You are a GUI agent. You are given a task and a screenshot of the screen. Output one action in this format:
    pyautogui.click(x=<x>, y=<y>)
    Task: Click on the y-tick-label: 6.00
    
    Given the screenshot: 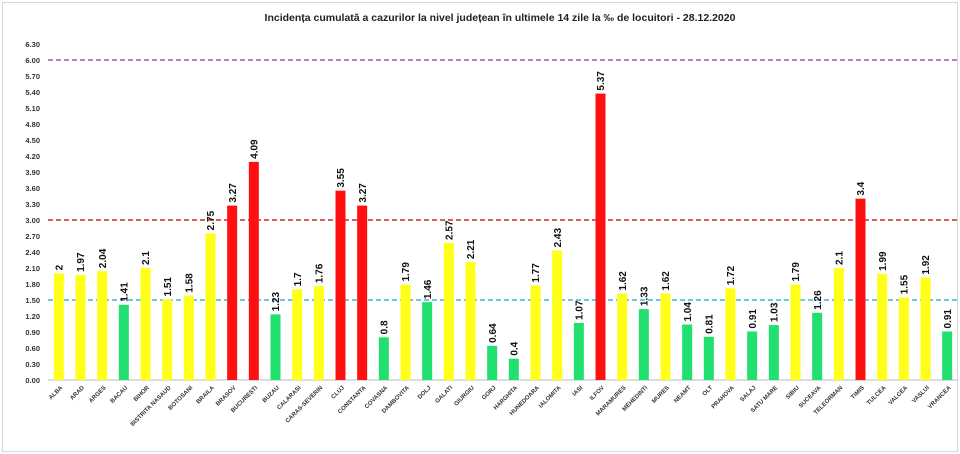 What is the action you would take?
    pyautogui.click(x=32, y=60)
    